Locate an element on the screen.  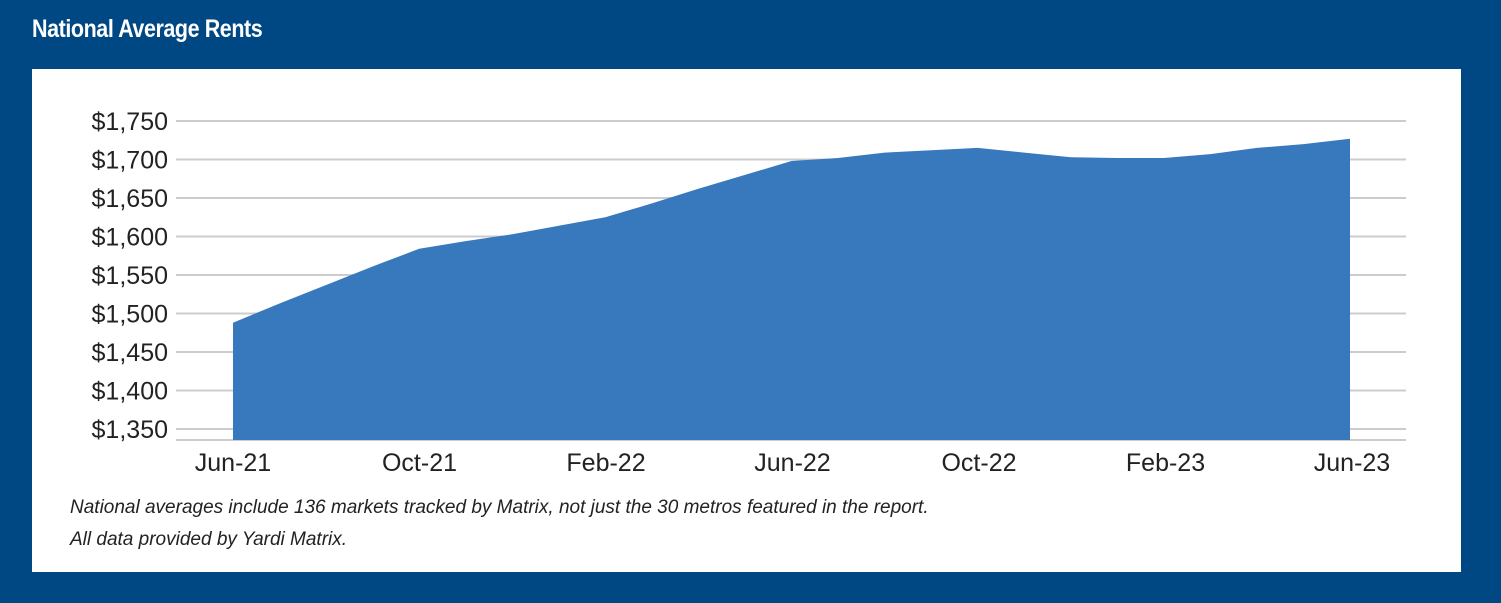
y-tick-label: $1,550 is located at coordinates (130, 276).